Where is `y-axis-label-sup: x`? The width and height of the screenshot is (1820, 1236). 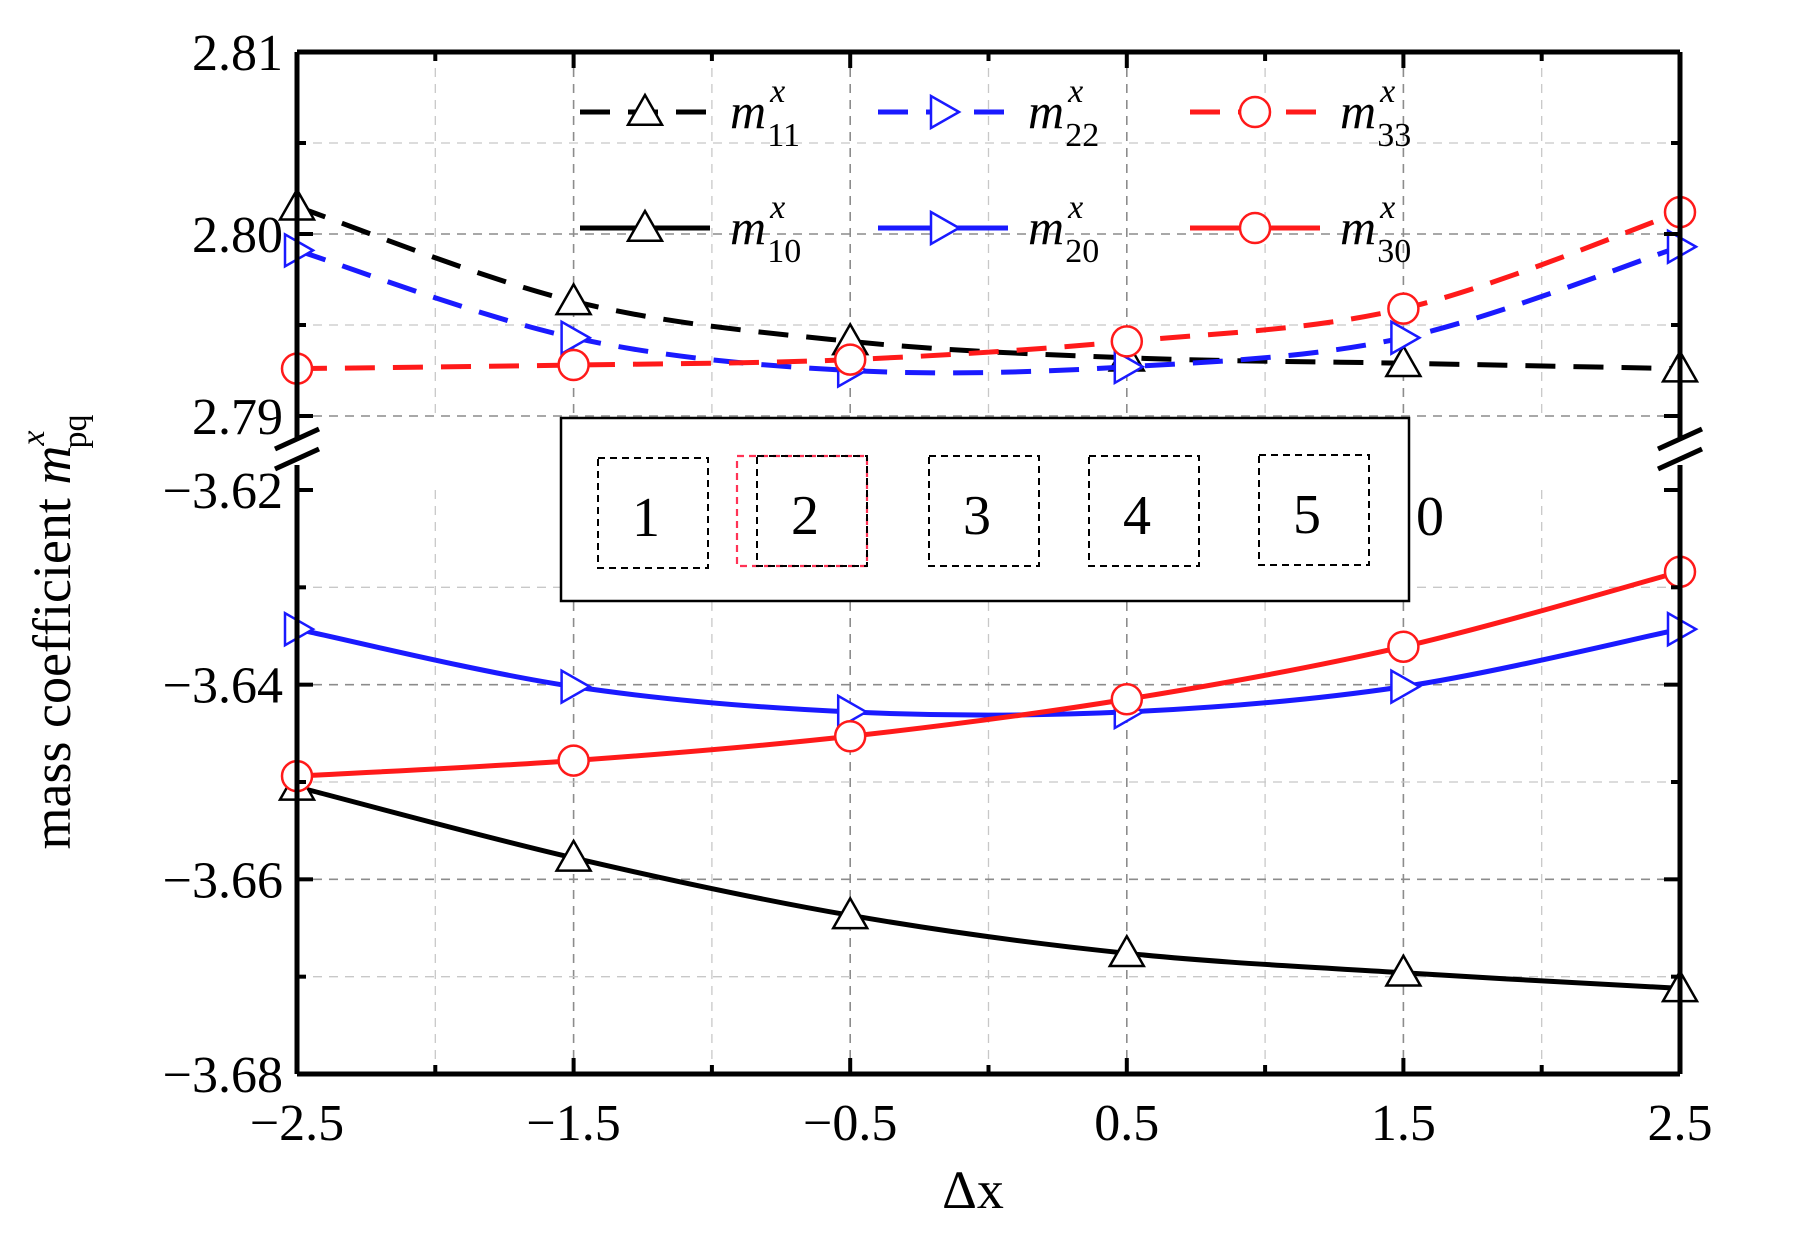 y-axis-label-sup: x is located at coordinates (33, 439).